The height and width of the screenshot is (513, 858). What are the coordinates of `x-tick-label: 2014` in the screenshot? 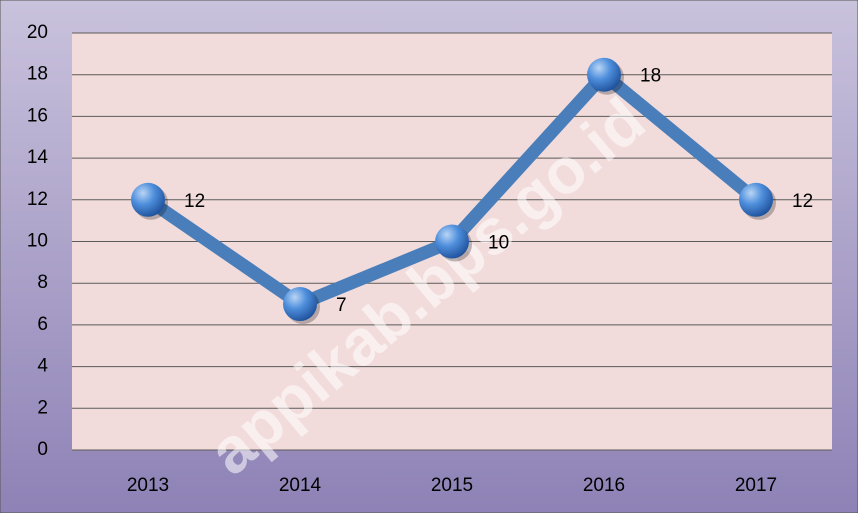 It's located at (300, 485).